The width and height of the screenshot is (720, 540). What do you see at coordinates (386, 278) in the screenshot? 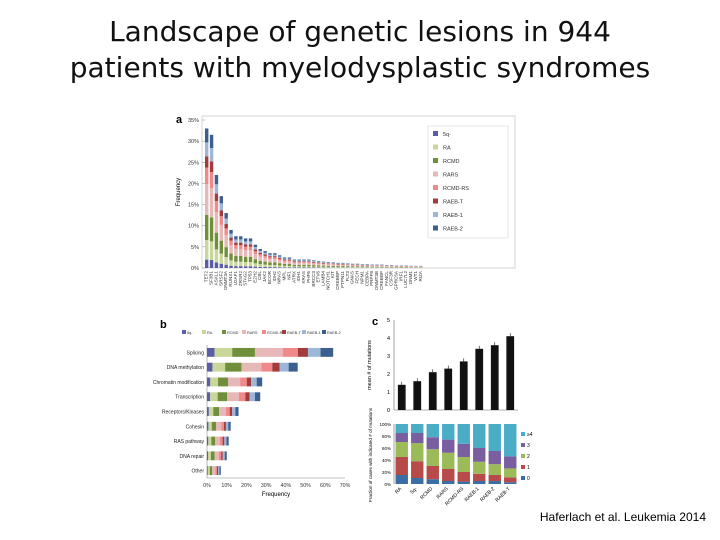
I see `x-tick-label: FANCL` at bounding box center [386, 278].